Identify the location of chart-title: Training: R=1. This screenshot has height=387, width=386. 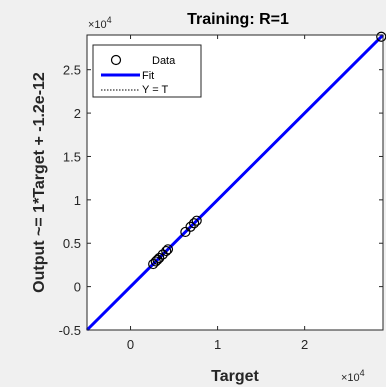
(238, 19).